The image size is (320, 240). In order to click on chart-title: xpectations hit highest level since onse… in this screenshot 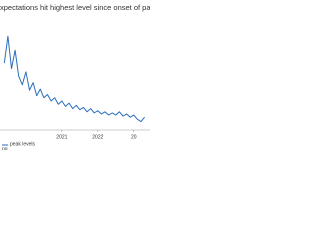, I will do `click(75, 7)`.